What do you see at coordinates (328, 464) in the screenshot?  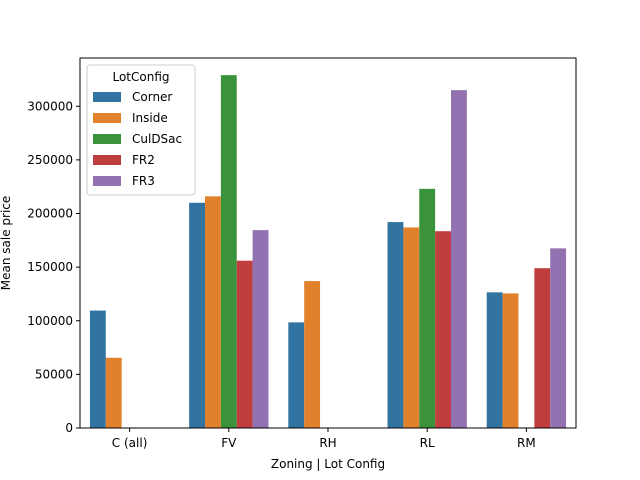 I see `x-axis-title: Zoning | Lot Config` at bounding box center [328, 464].